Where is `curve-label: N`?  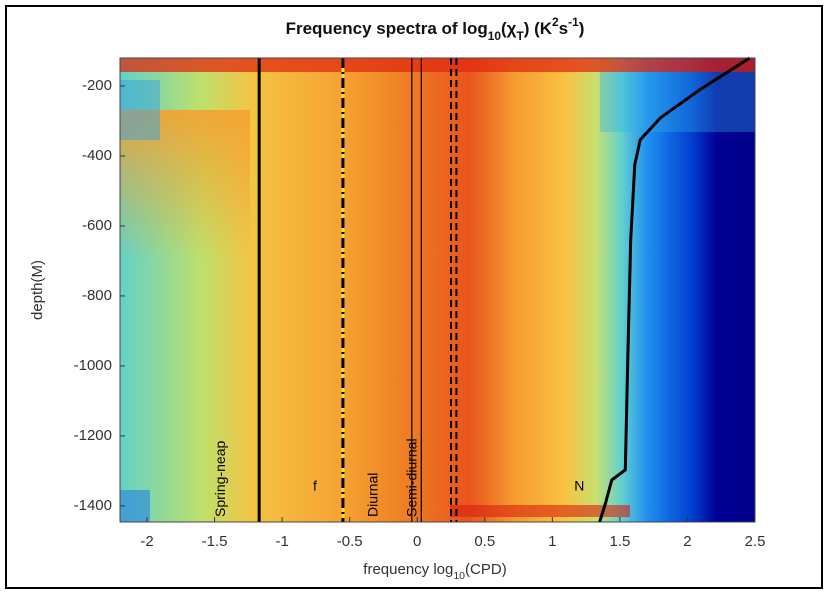 curve-label: N is located at coordinates (579, 486).